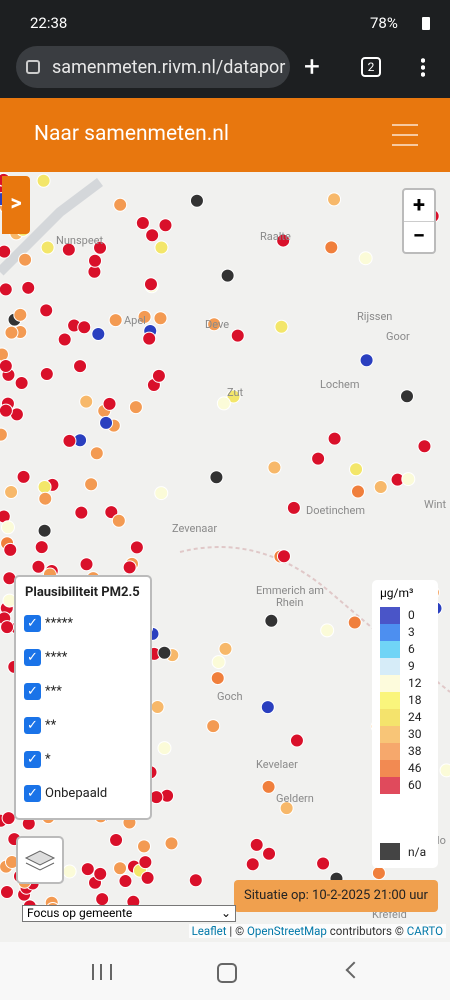 This screenshot has height=1000, width=450. I want to click on filter-option: ✓ ****, so click(45, 657).